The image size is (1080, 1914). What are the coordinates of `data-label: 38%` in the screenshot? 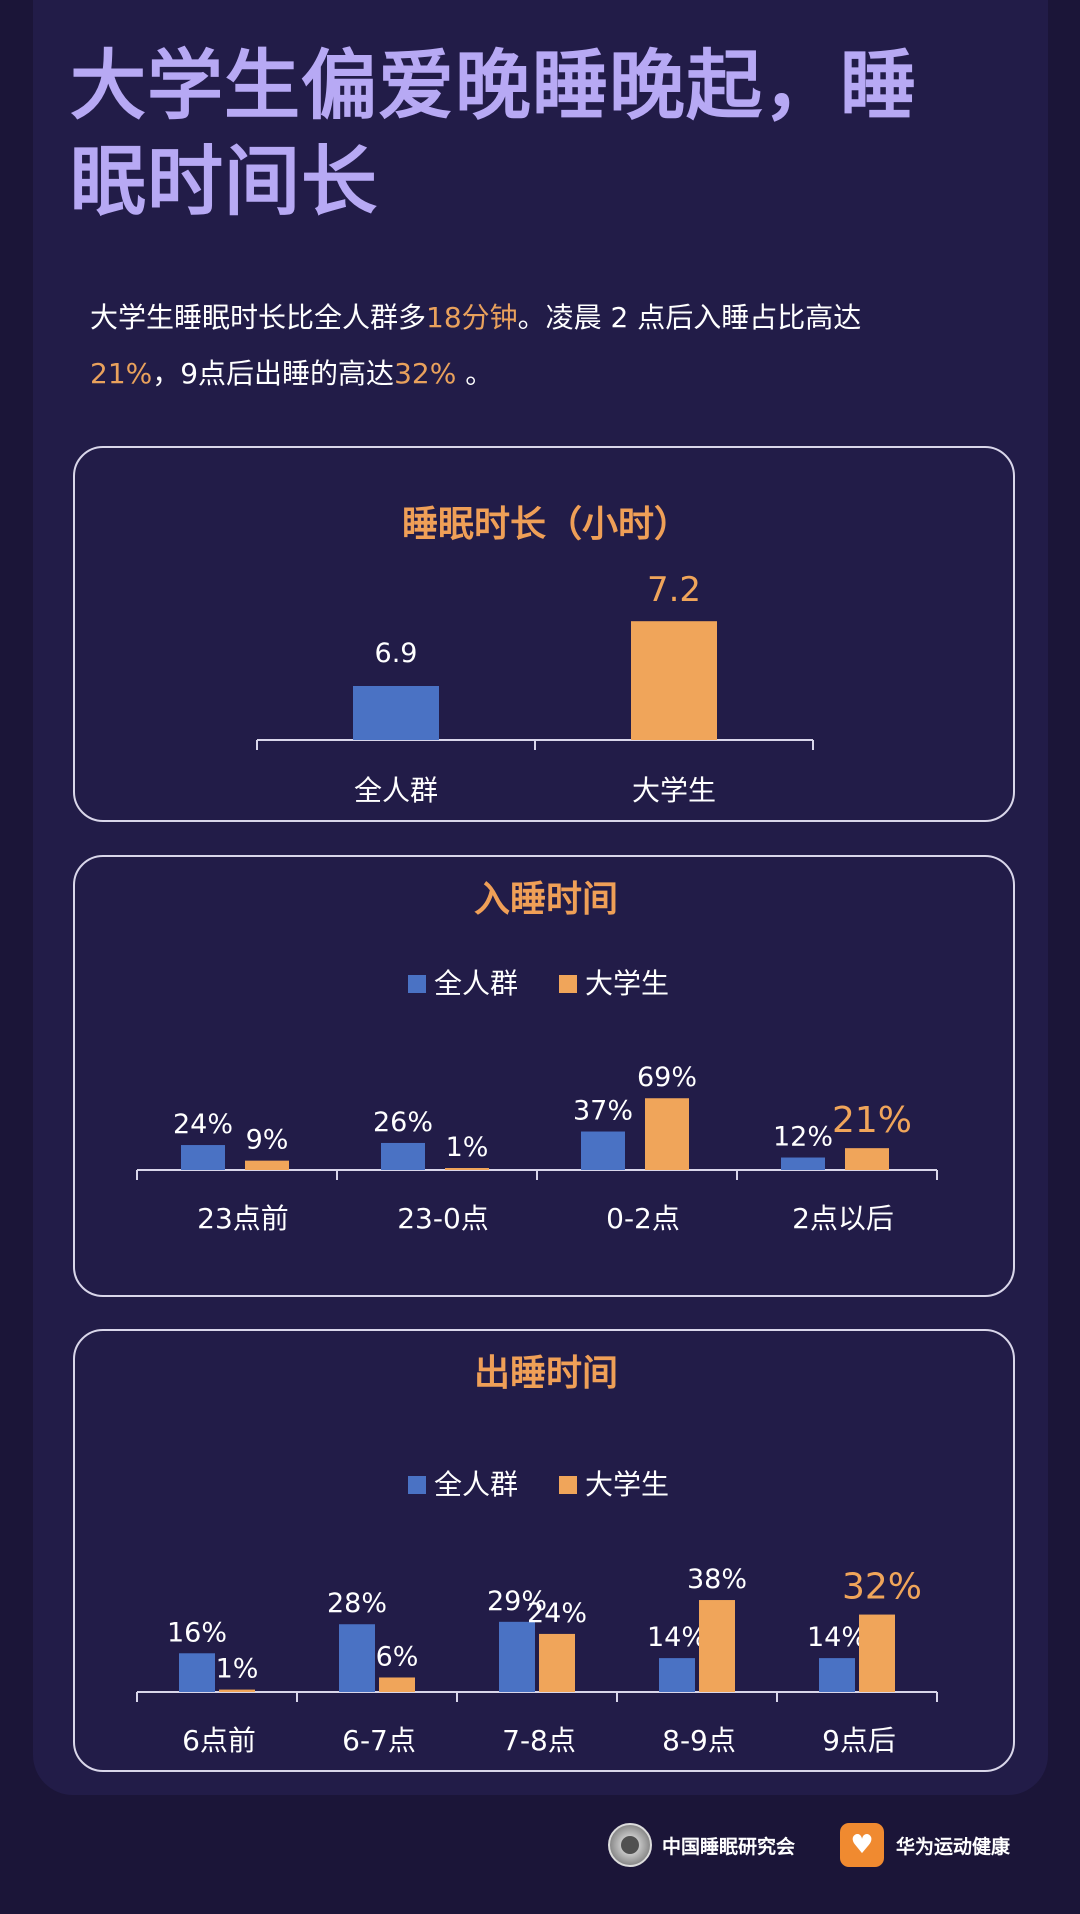 It's located at (717, 1579).